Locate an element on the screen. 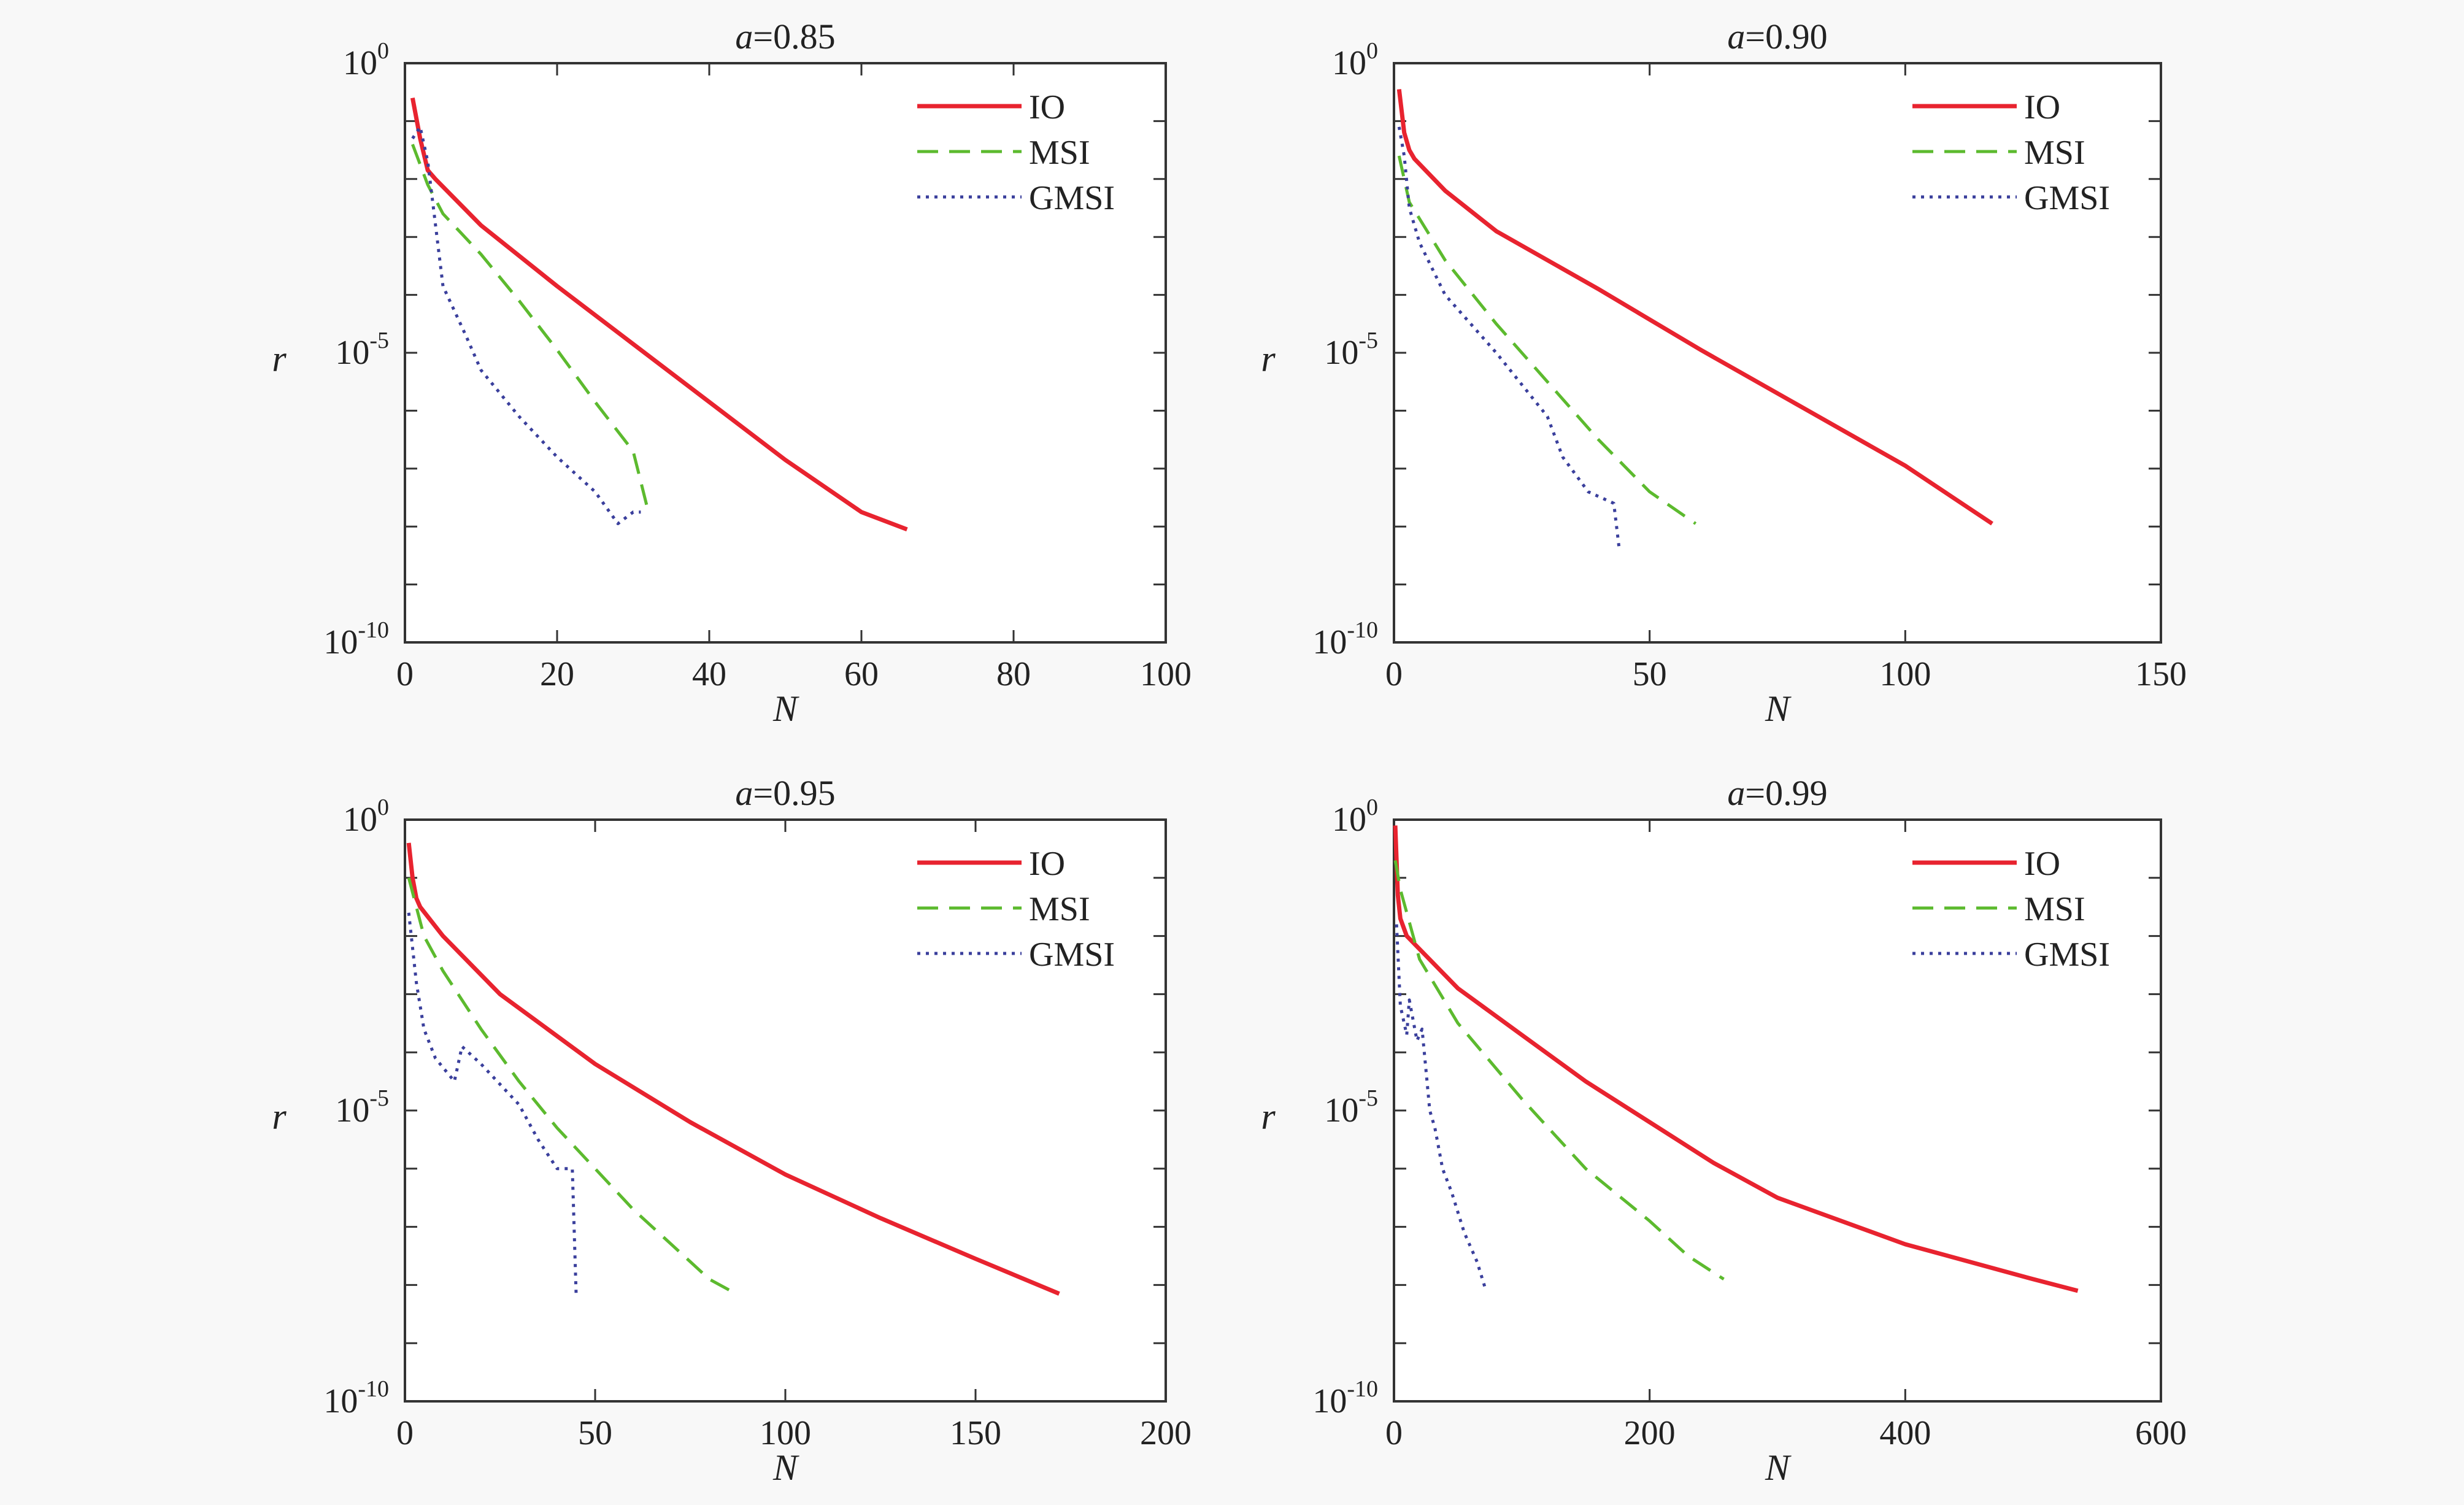 This screenshot has height=1505, width=2464. x-tick-label: 80 is located at coordinates (1014, 674).